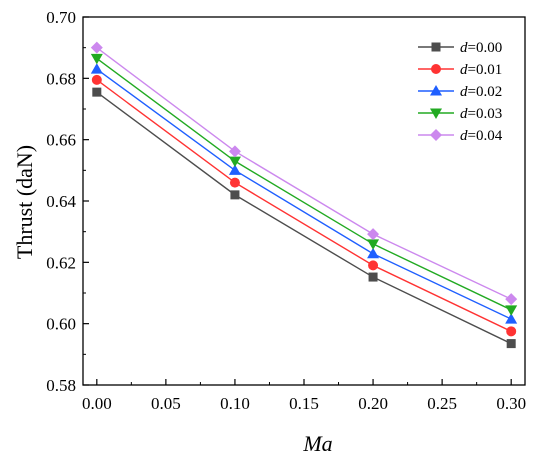 Image resolution: width=550 pixels, height=460 pixels. I want to click on x-tick-label: 0.00, so click(97, 403).